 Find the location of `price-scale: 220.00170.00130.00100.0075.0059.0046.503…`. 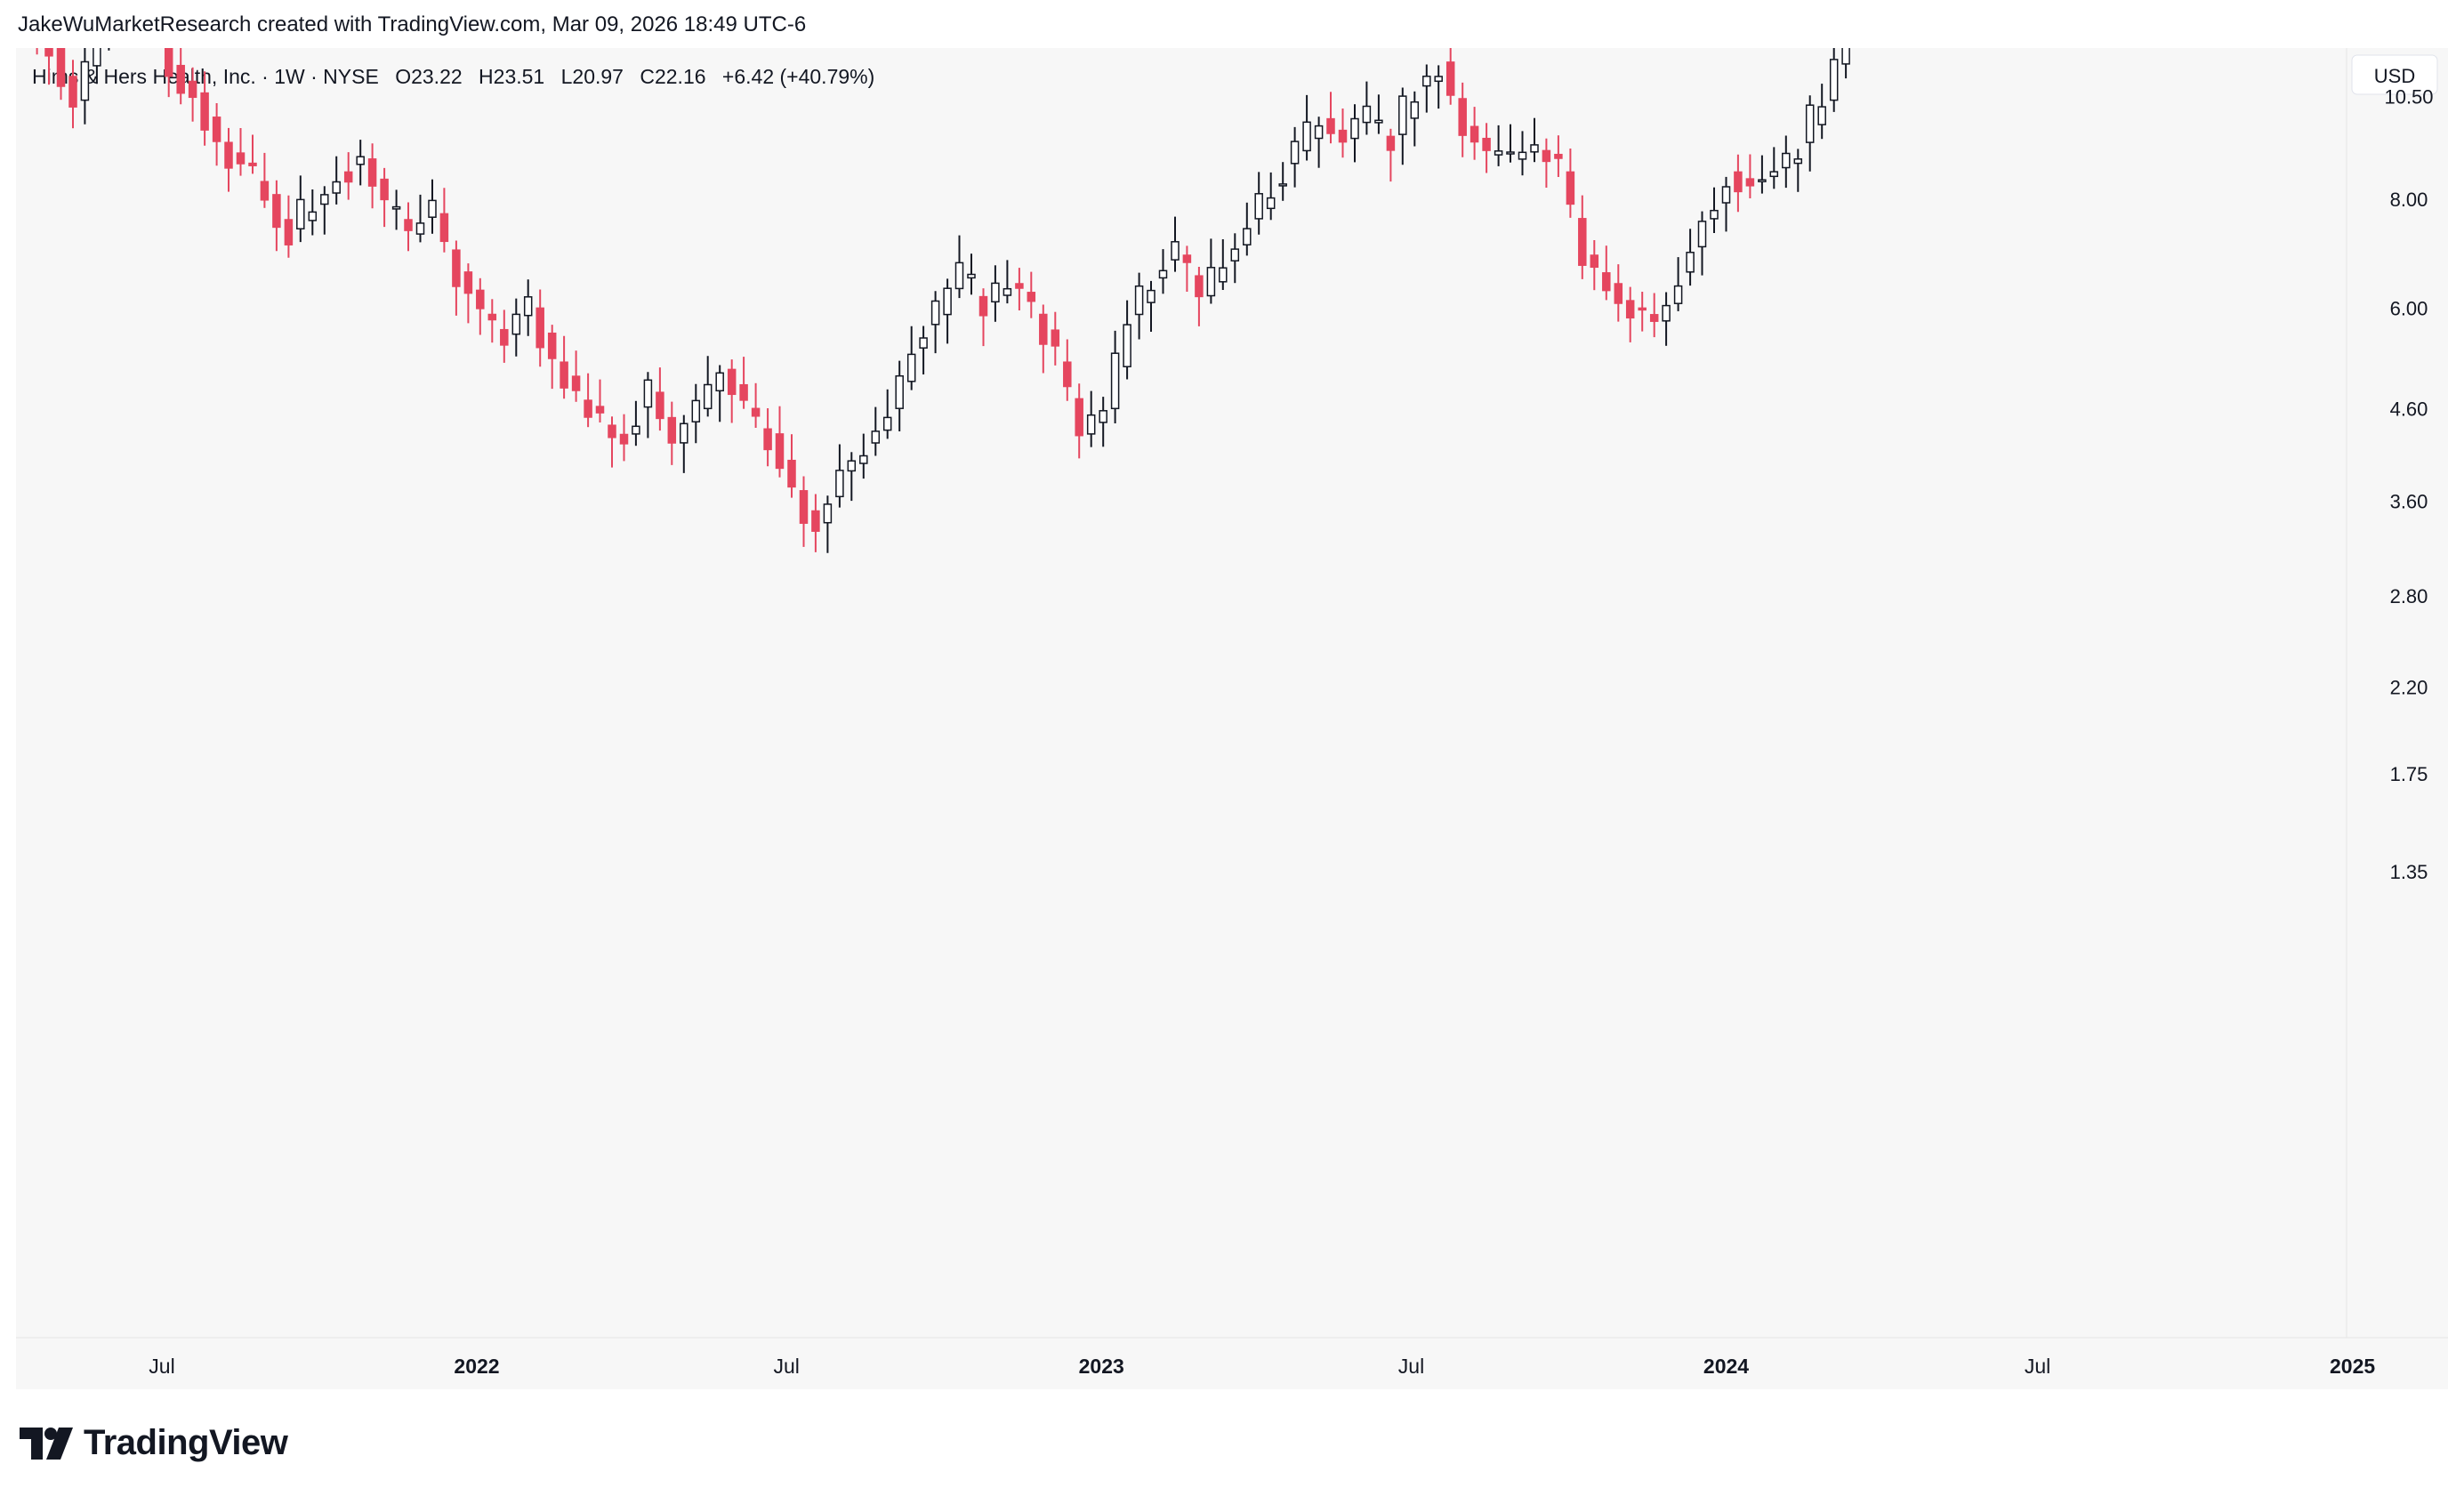

price-scale: 220.00170.00130.00100.0075.0059.0046.503… is located at coordinates (2400, 466).